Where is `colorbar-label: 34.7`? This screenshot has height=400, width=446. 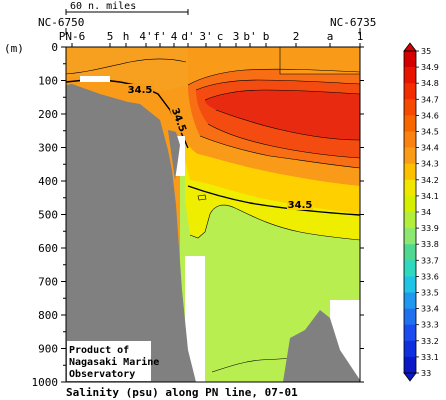 colorbar-label: 34.7 is located at coordinates (430, 99).